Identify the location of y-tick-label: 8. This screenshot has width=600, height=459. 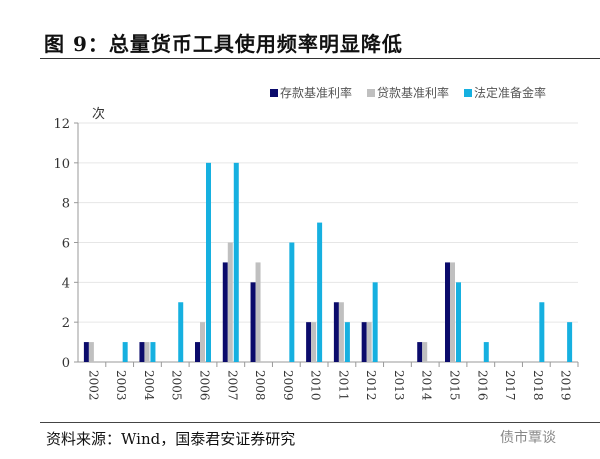
(66, 204).